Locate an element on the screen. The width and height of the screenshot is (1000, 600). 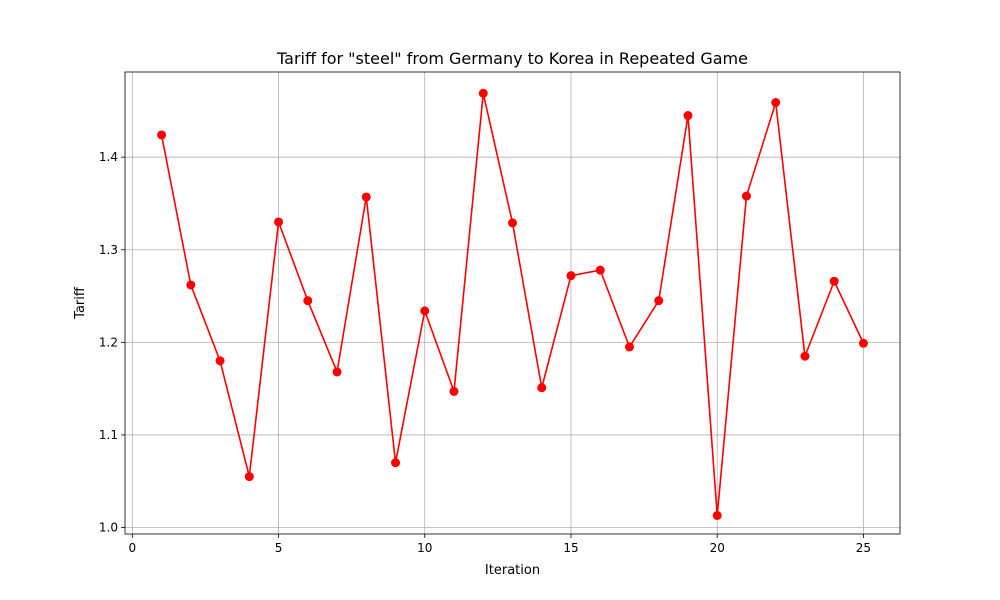
y-tick-label: 1.1 is located at coordinates (108, 435).